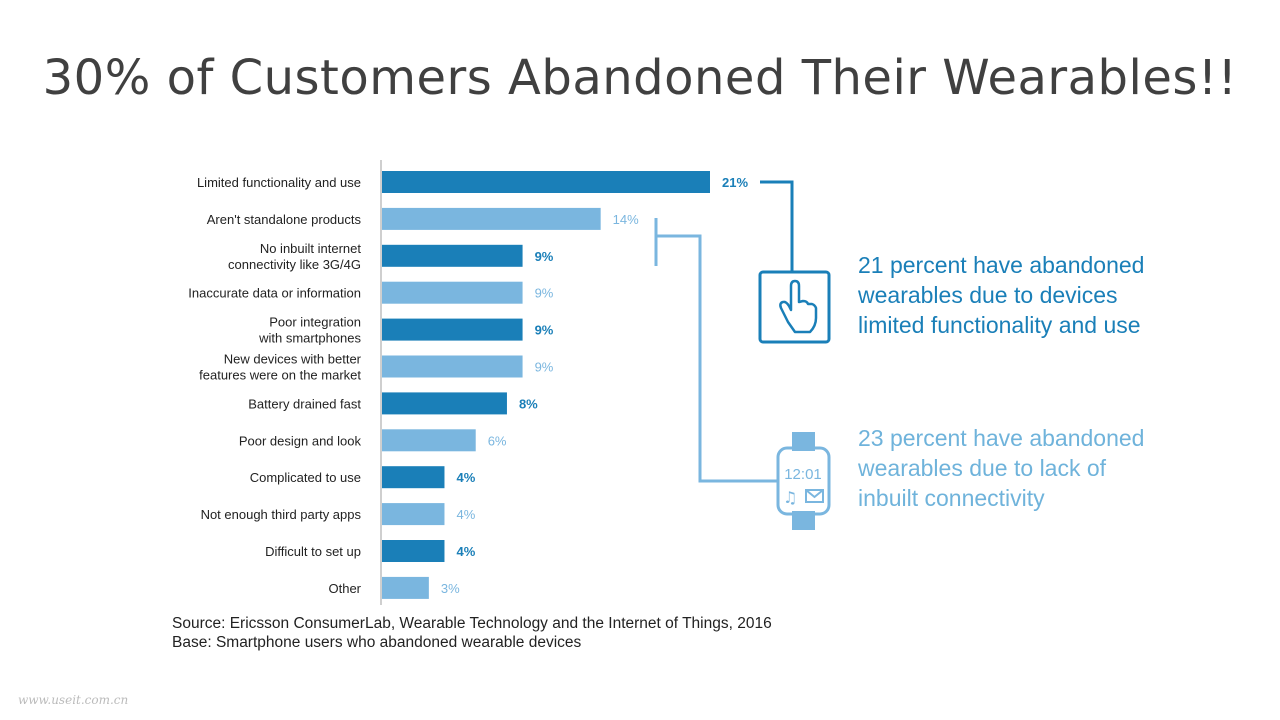  I want to click on connector-lines, so click(724, 331).